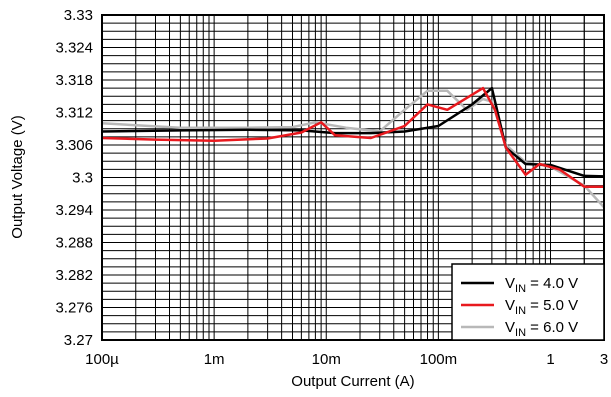  Describe the element at coordinates (74, 145) in the screenshot. I see `y-tick-label: 3.306` at that location.